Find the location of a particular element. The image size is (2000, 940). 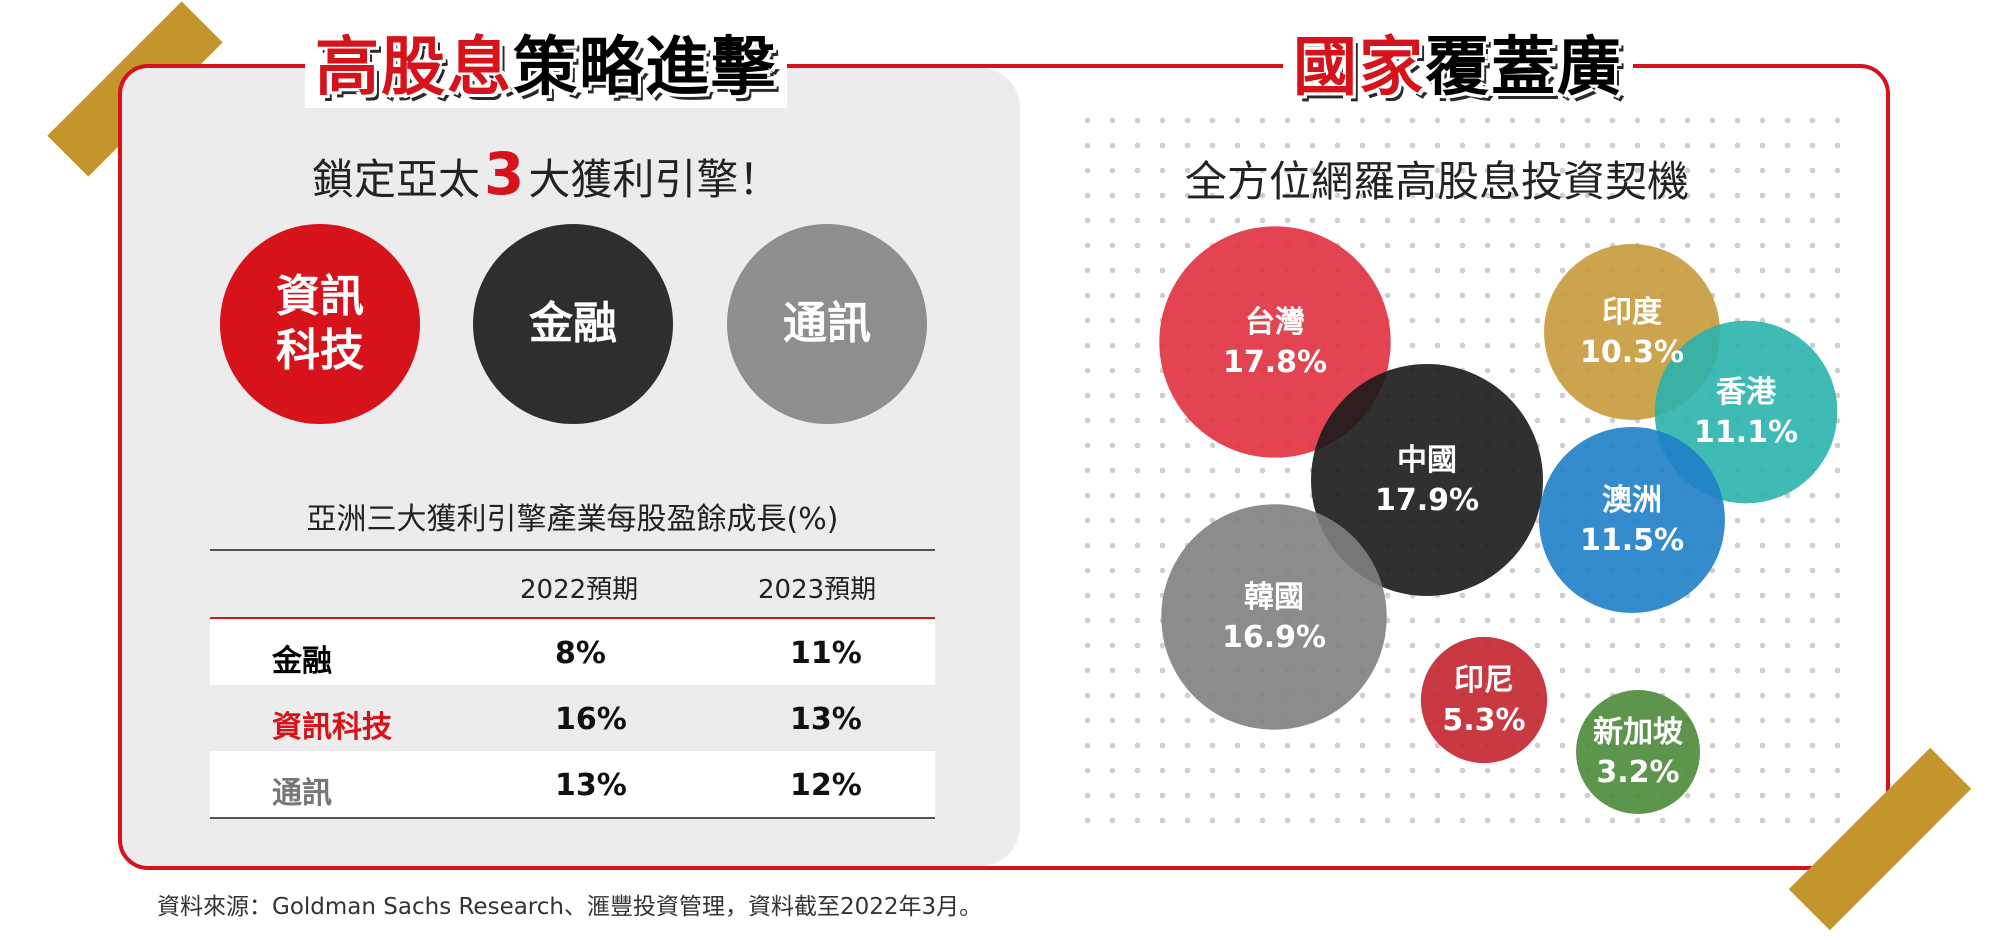

bubble-value-label: 16.9% is located at coordinates (1274, 637).